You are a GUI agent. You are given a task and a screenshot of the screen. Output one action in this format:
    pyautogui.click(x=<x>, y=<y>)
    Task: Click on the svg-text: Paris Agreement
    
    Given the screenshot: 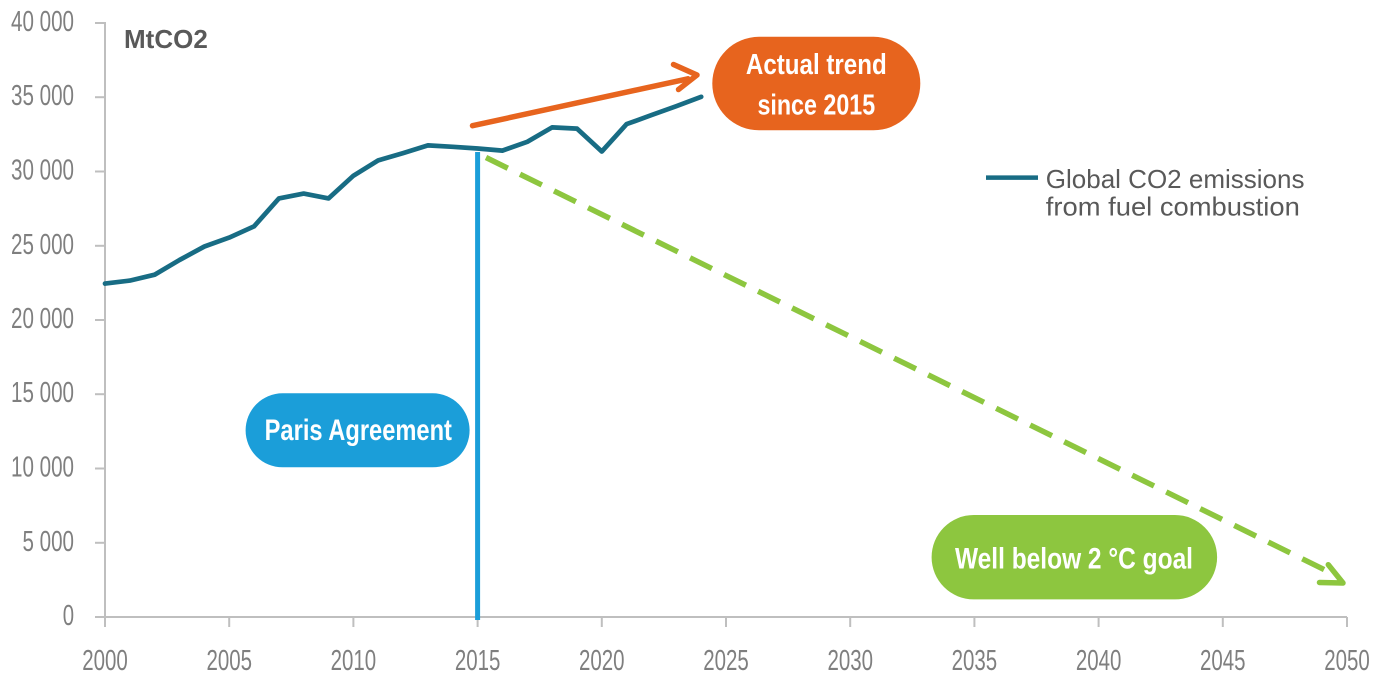 What is the action you would take?
    pyautogui.click(x=358, y=430)
    